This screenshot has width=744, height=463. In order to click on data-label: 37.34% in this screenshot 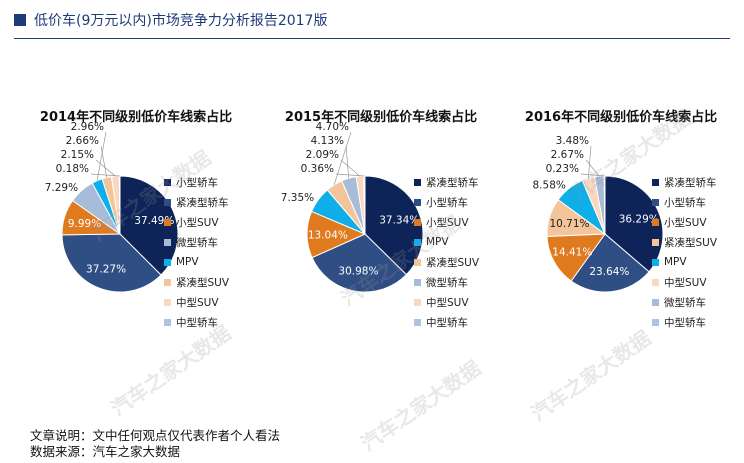, I will do `click(399, 221)`.